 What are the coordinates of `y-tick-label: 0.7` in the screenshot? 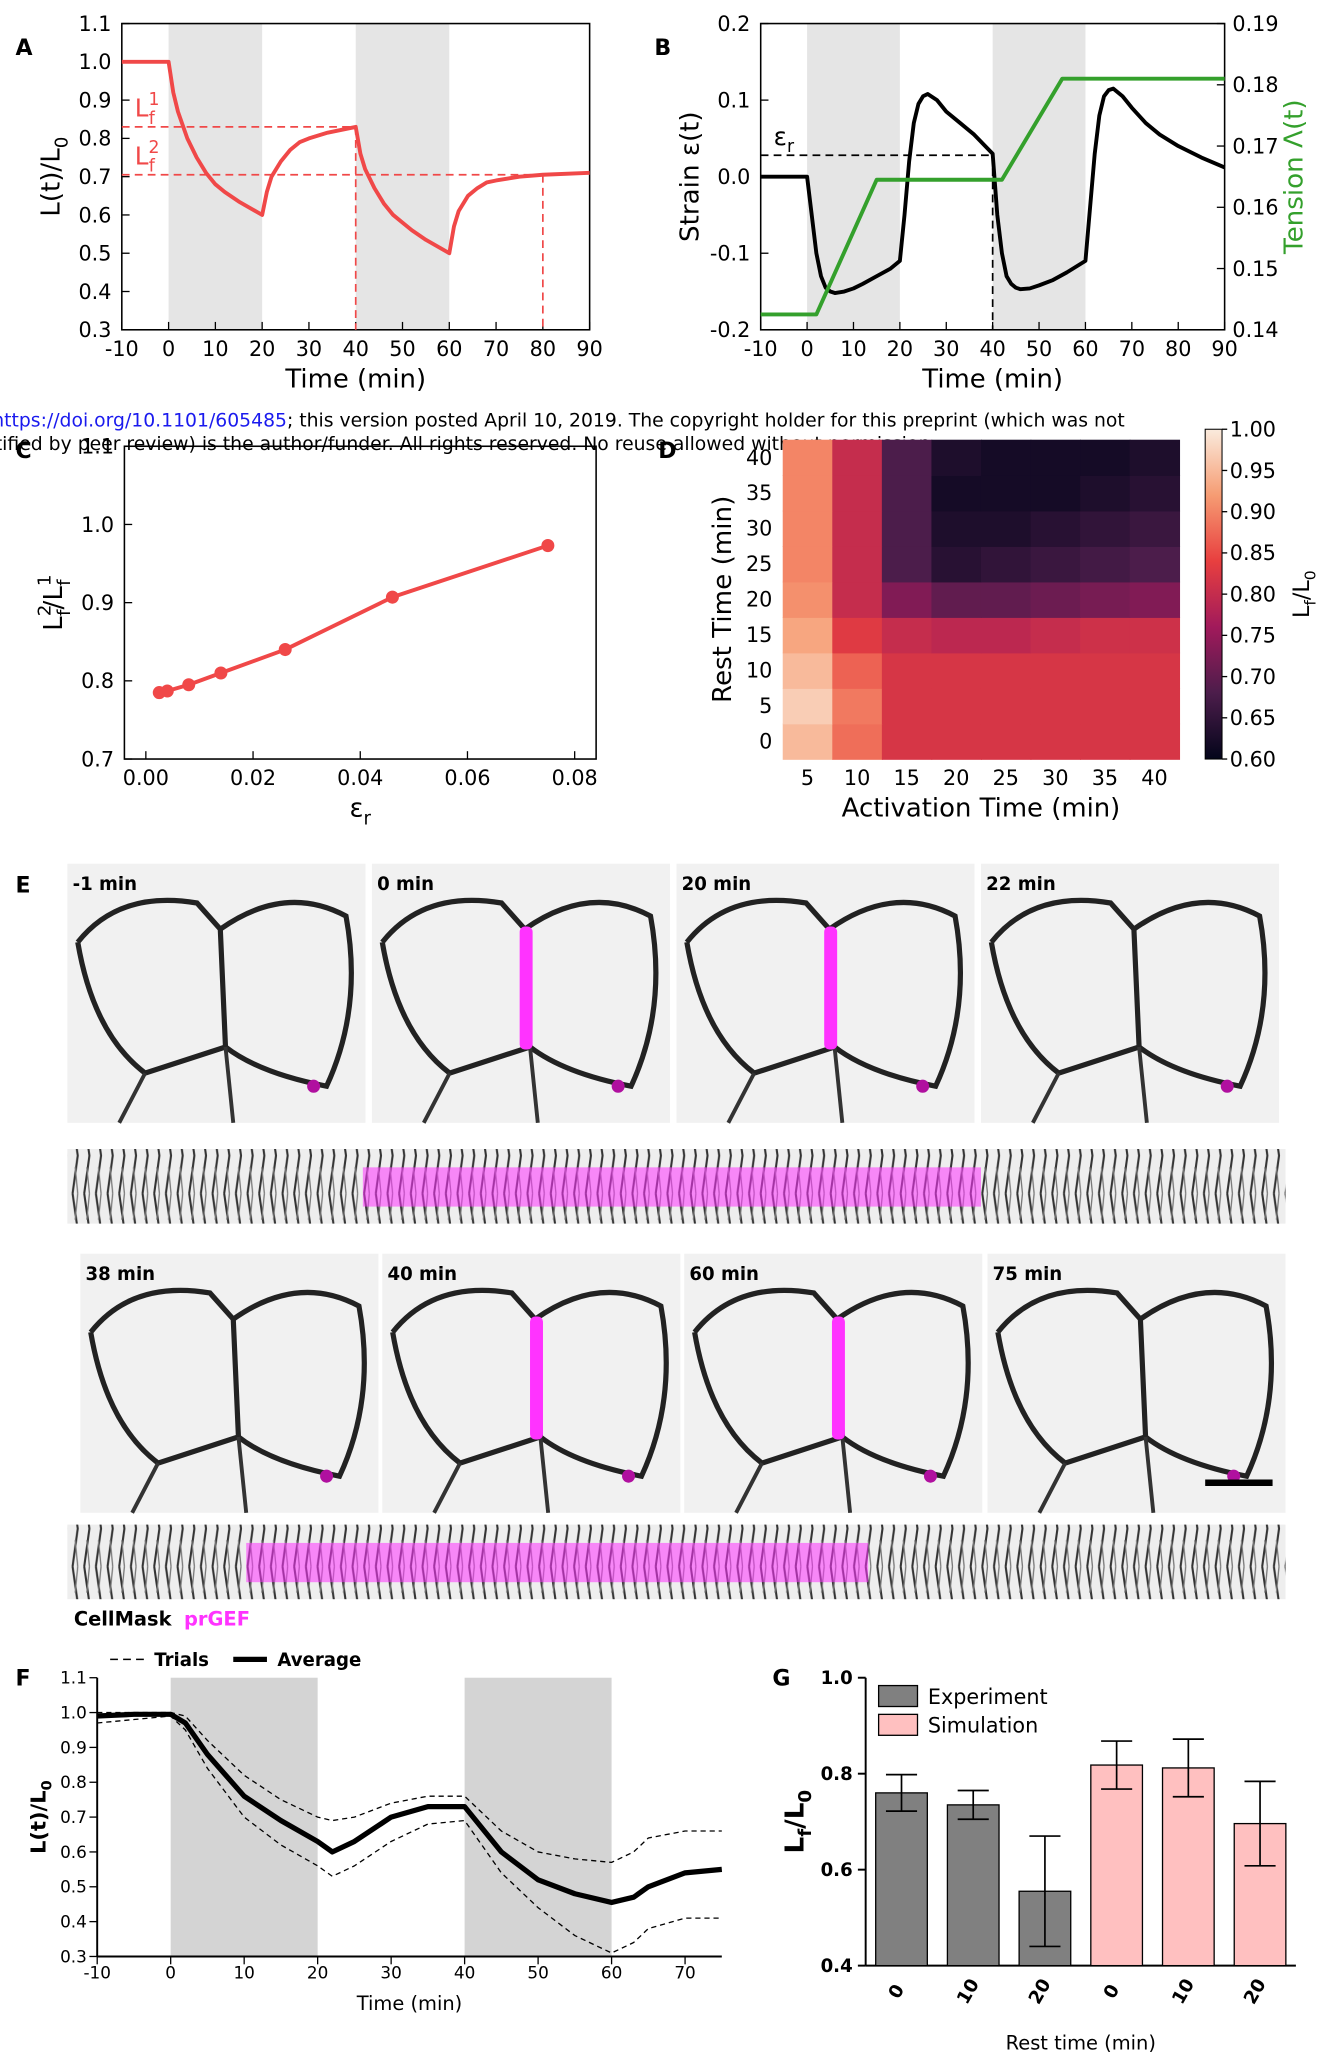 It's located at (73, 1817).